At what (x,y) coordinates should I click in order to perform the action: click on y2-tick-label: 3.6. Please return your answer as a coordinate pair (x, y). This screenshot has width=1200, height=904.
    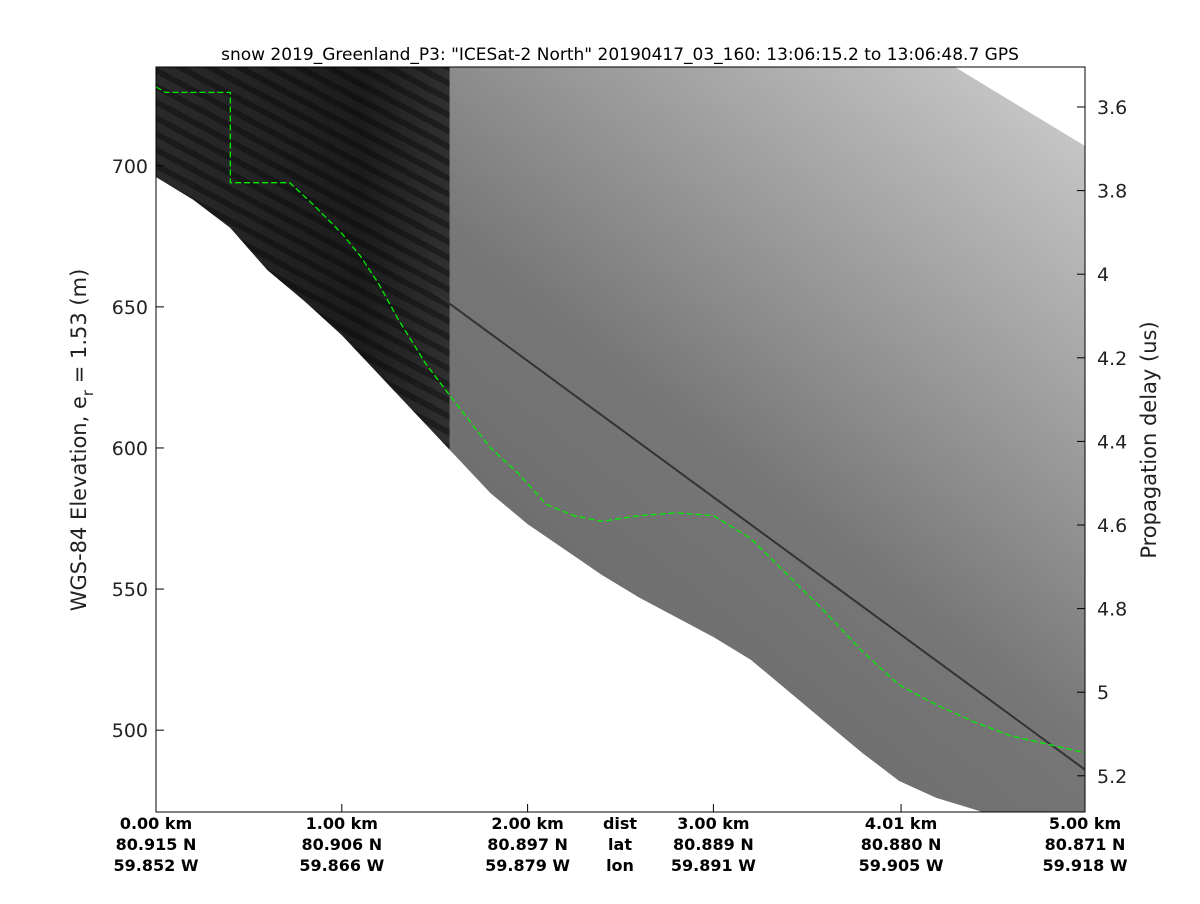
    Looking at the image, I should click on (1112, 108).